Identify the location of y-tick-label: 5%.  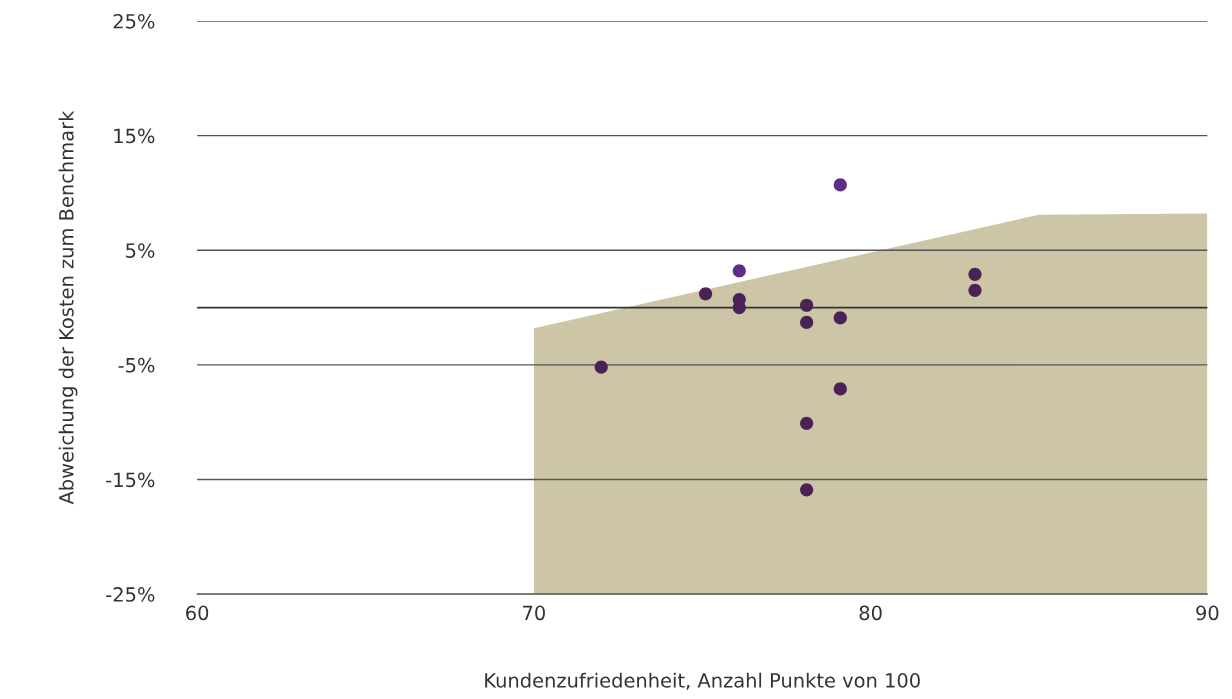
(140, 250).